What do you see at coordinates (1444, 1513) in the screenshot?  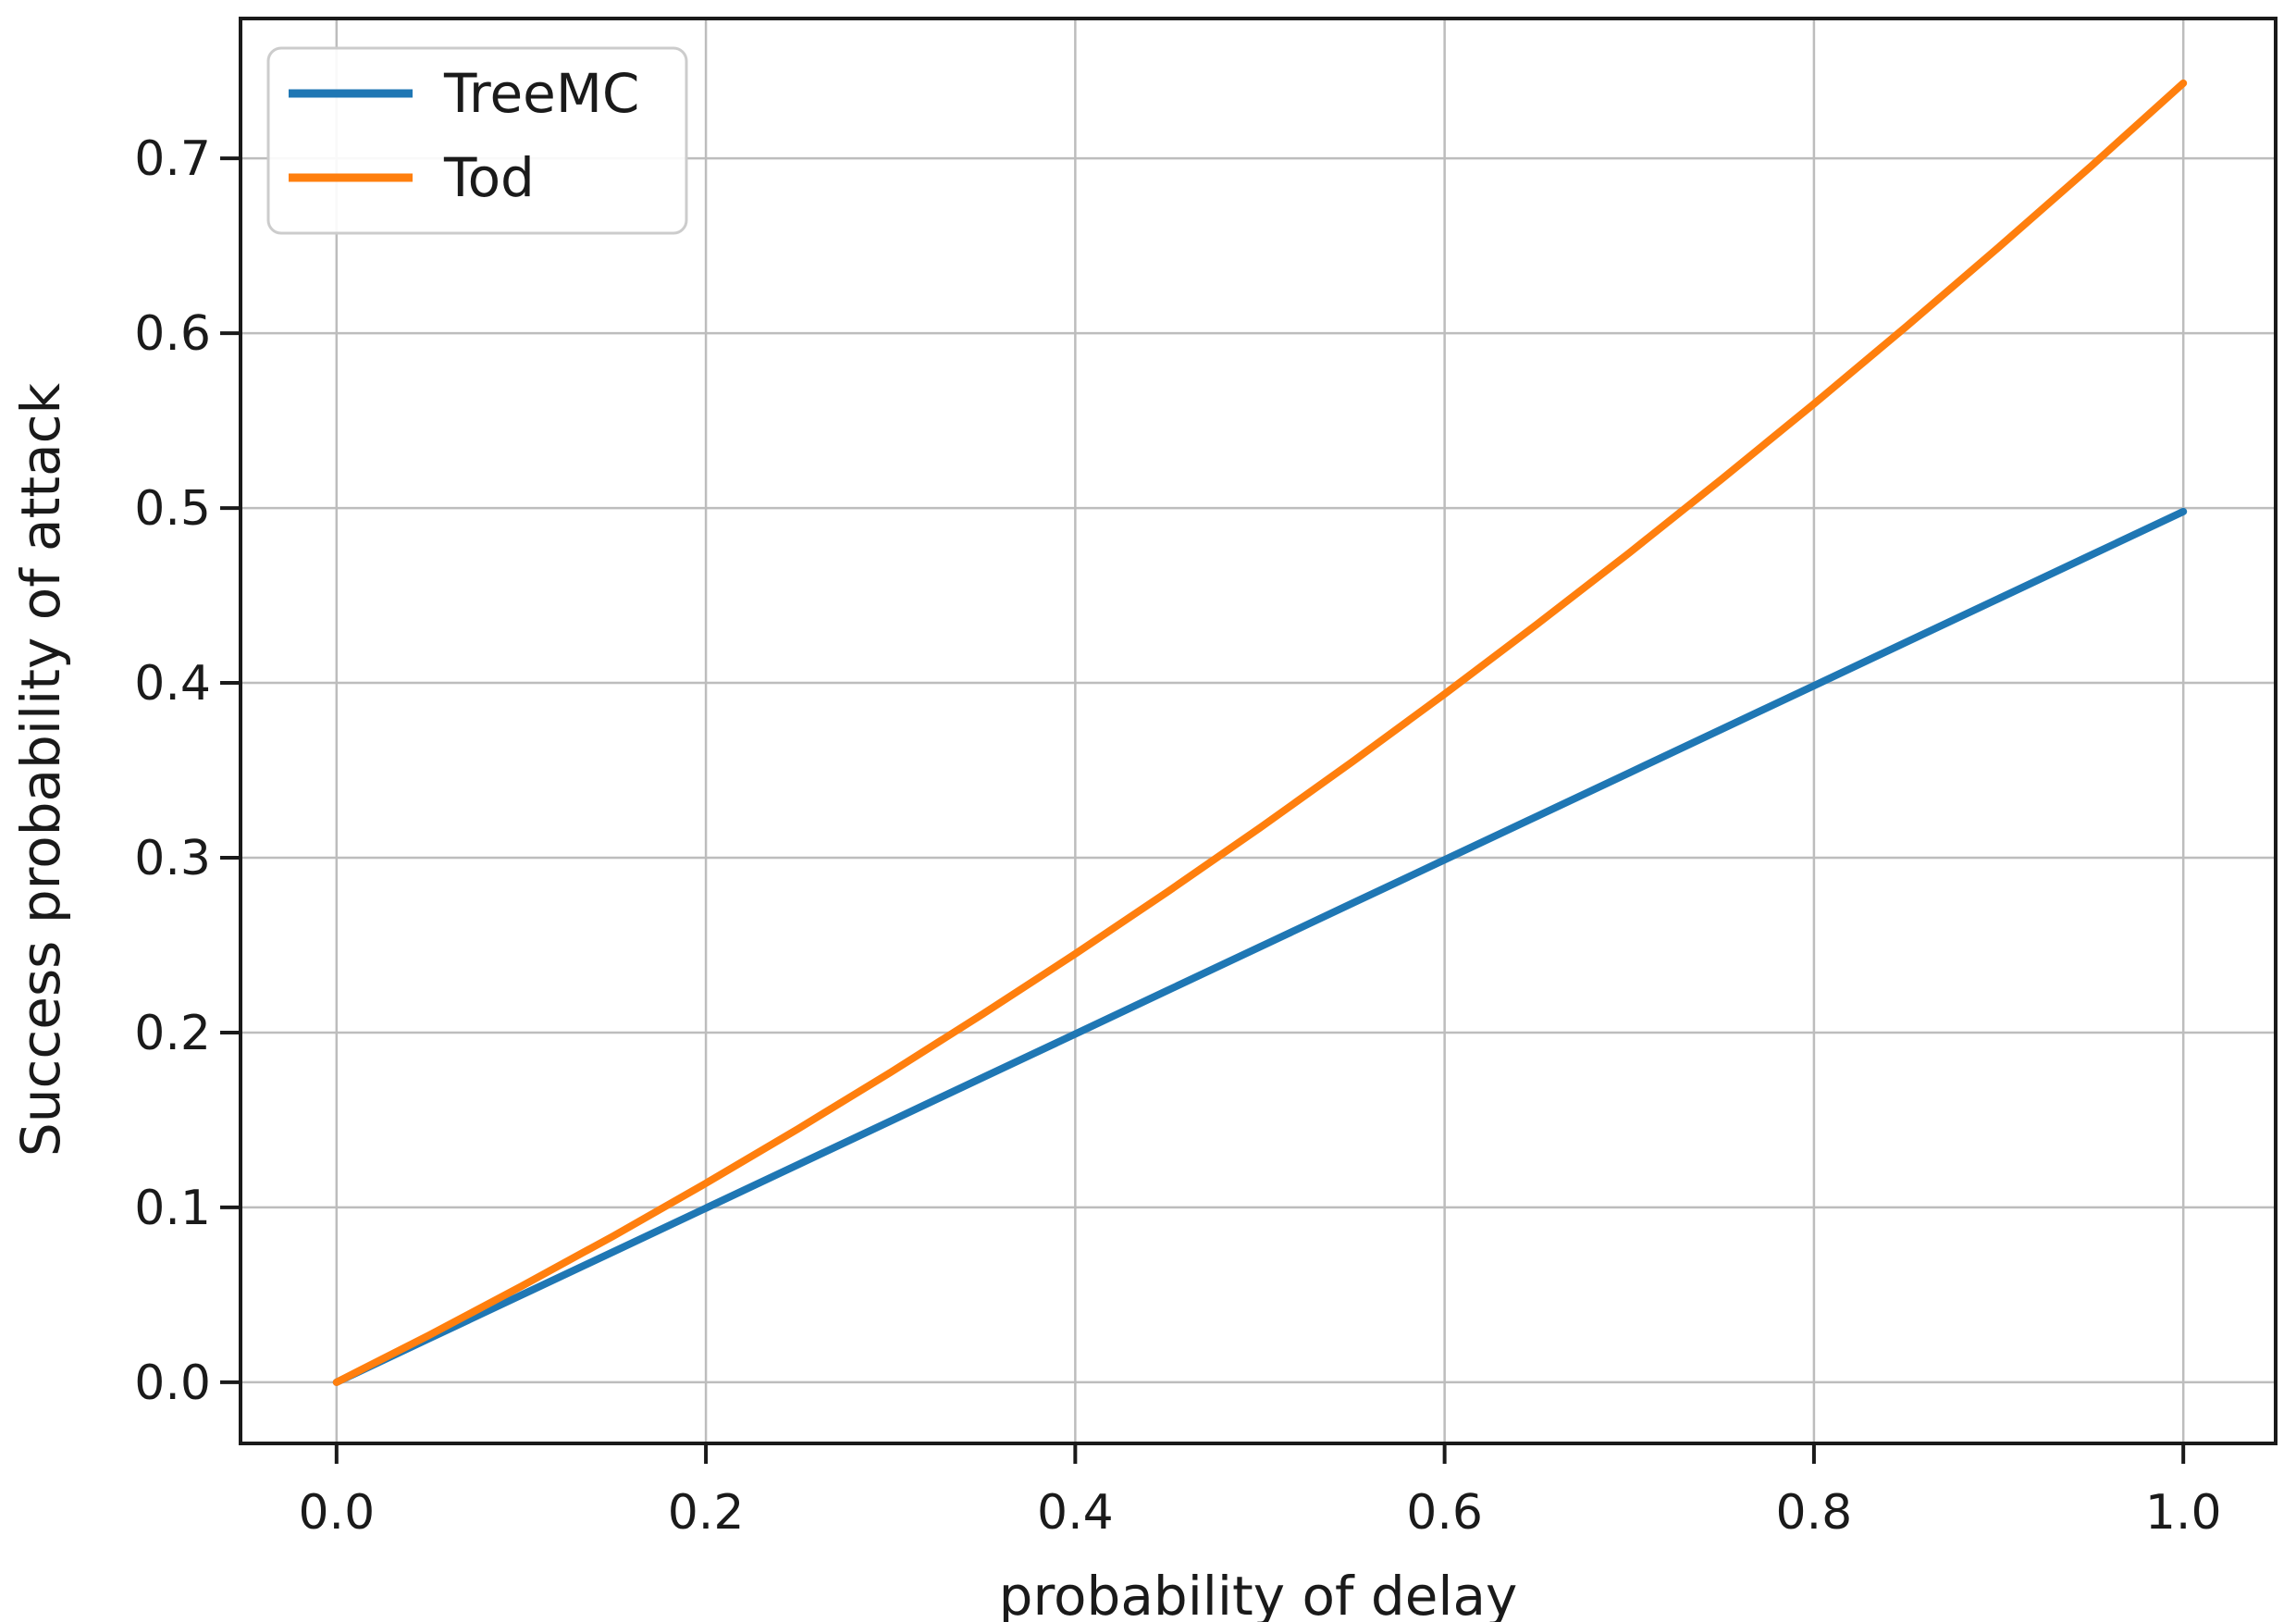 I see `x-tick-label: 0.6` at bounding box center [1444, 1513].